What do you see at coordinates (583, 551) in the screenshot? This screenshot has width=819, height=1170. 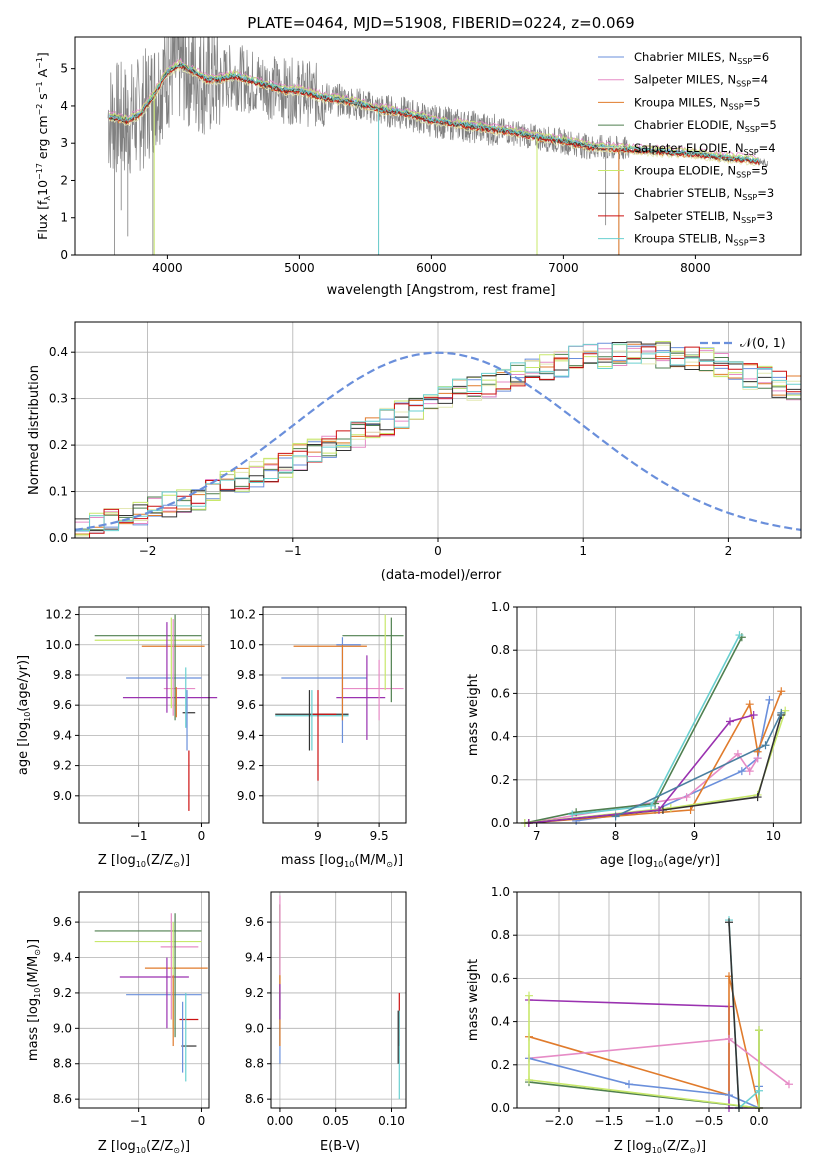 I see `x-tick-label: 1` at bounding box center [583, 551].